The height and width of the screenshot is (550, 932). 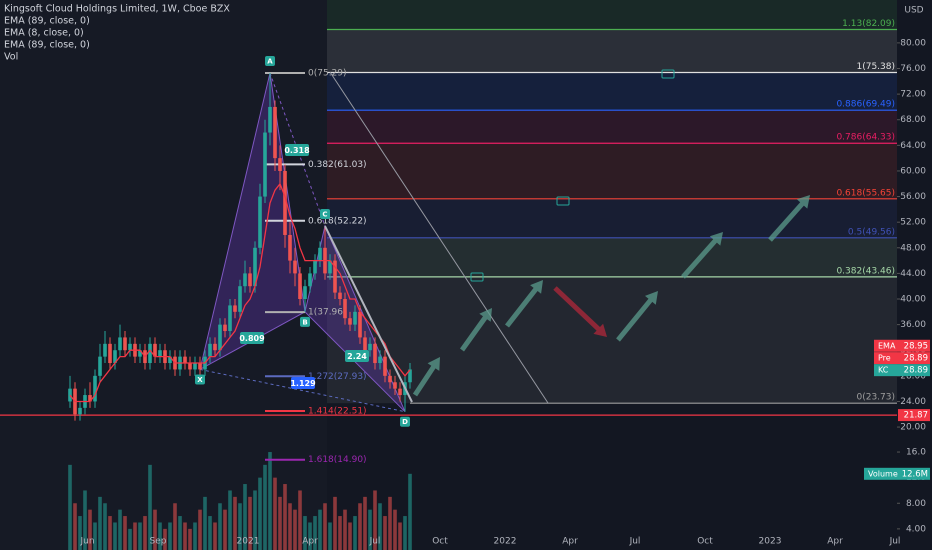 I want to click on fib-label: 1.13(82.09), so click(x=868, y=24).